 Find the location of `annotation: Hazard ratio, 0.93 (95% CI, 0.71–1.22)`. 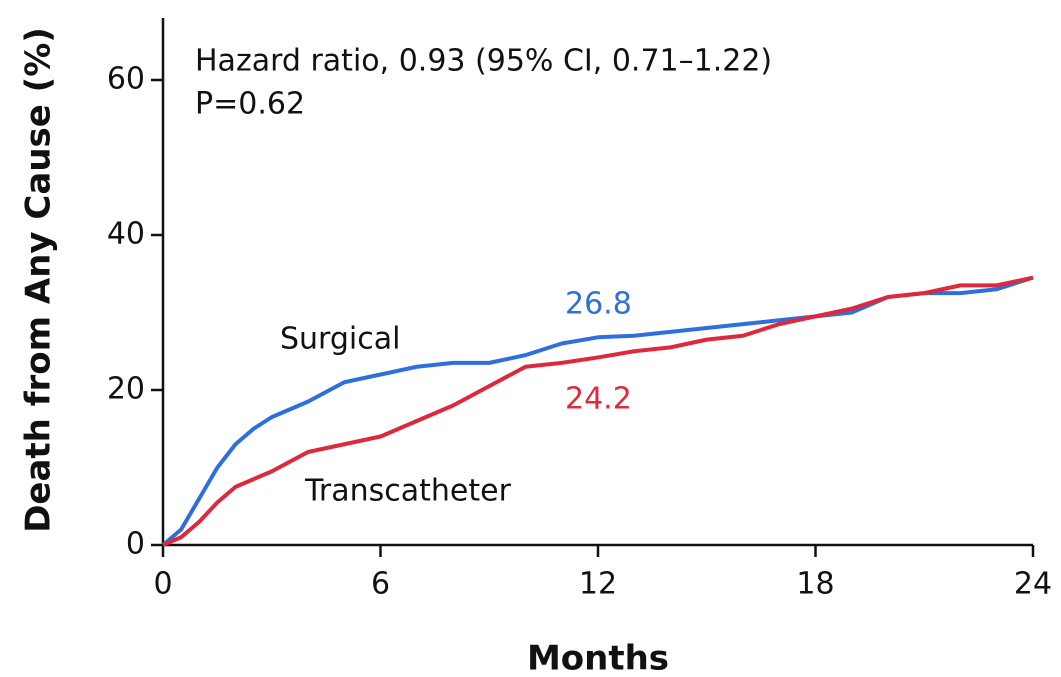

annotation: Hazard ratio, 0.93 (95% CI, 0.71–1.22) is located at coordinates (483, 61).